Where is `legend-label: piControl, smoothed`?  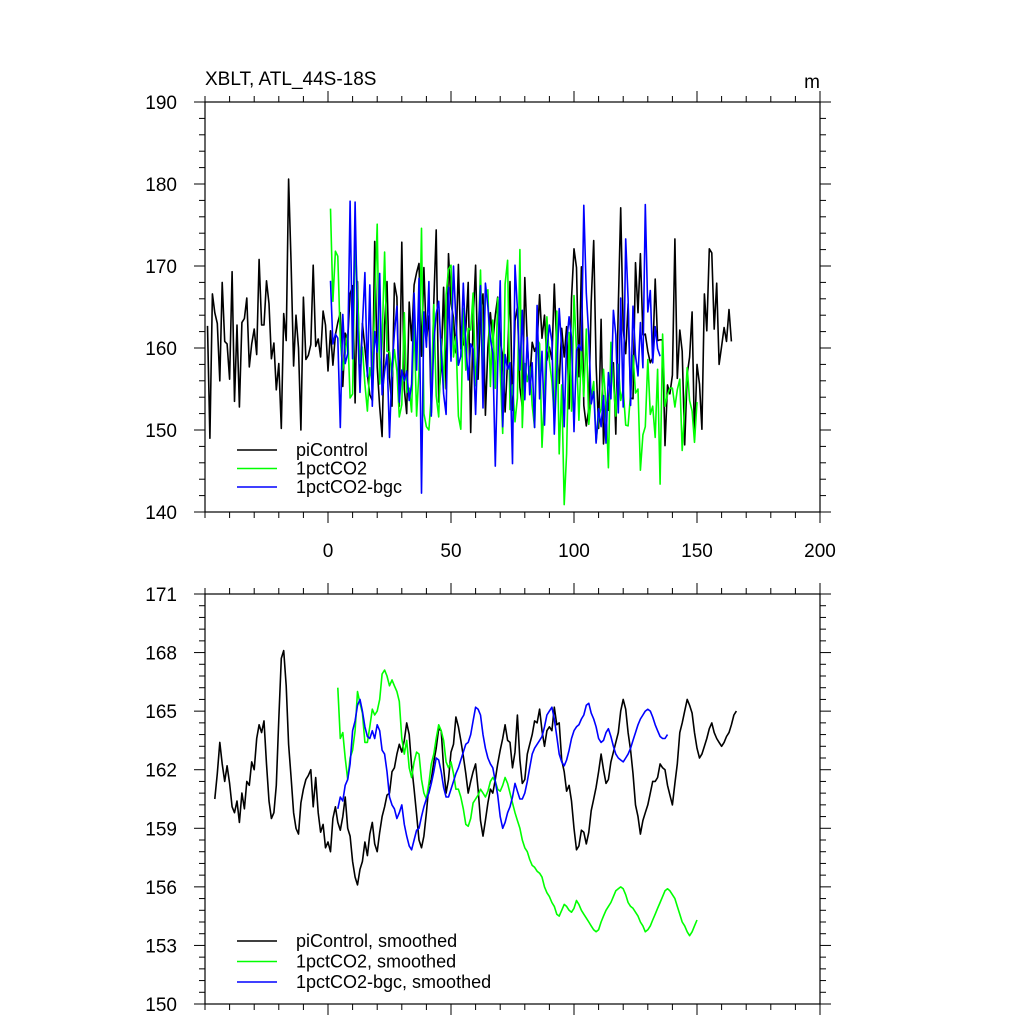
legend-label: piControl, smoothed is located at coordinates (376, 941).